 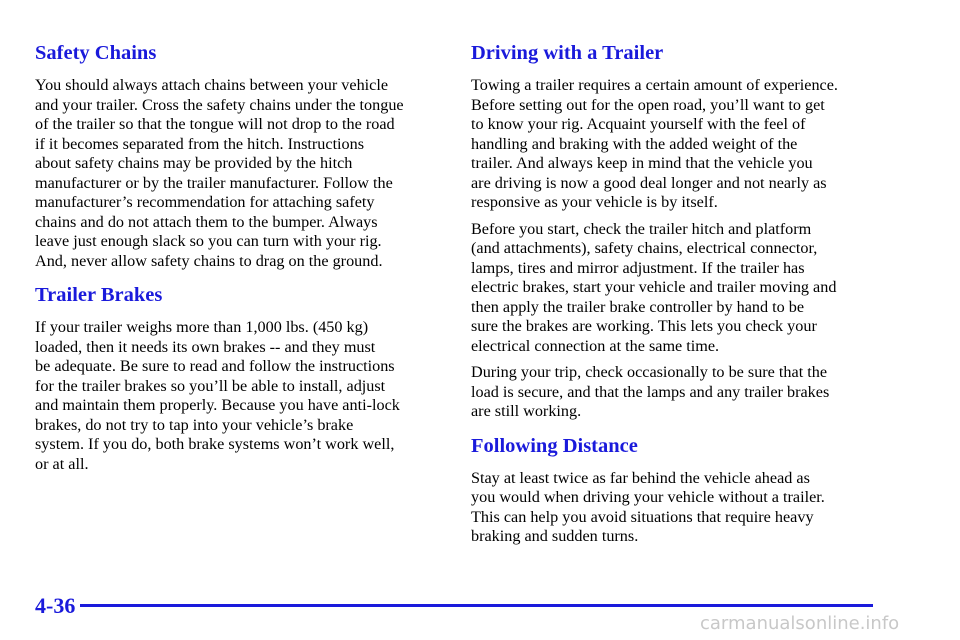 I want to click on footer-rule, so click(x=476, y=605).